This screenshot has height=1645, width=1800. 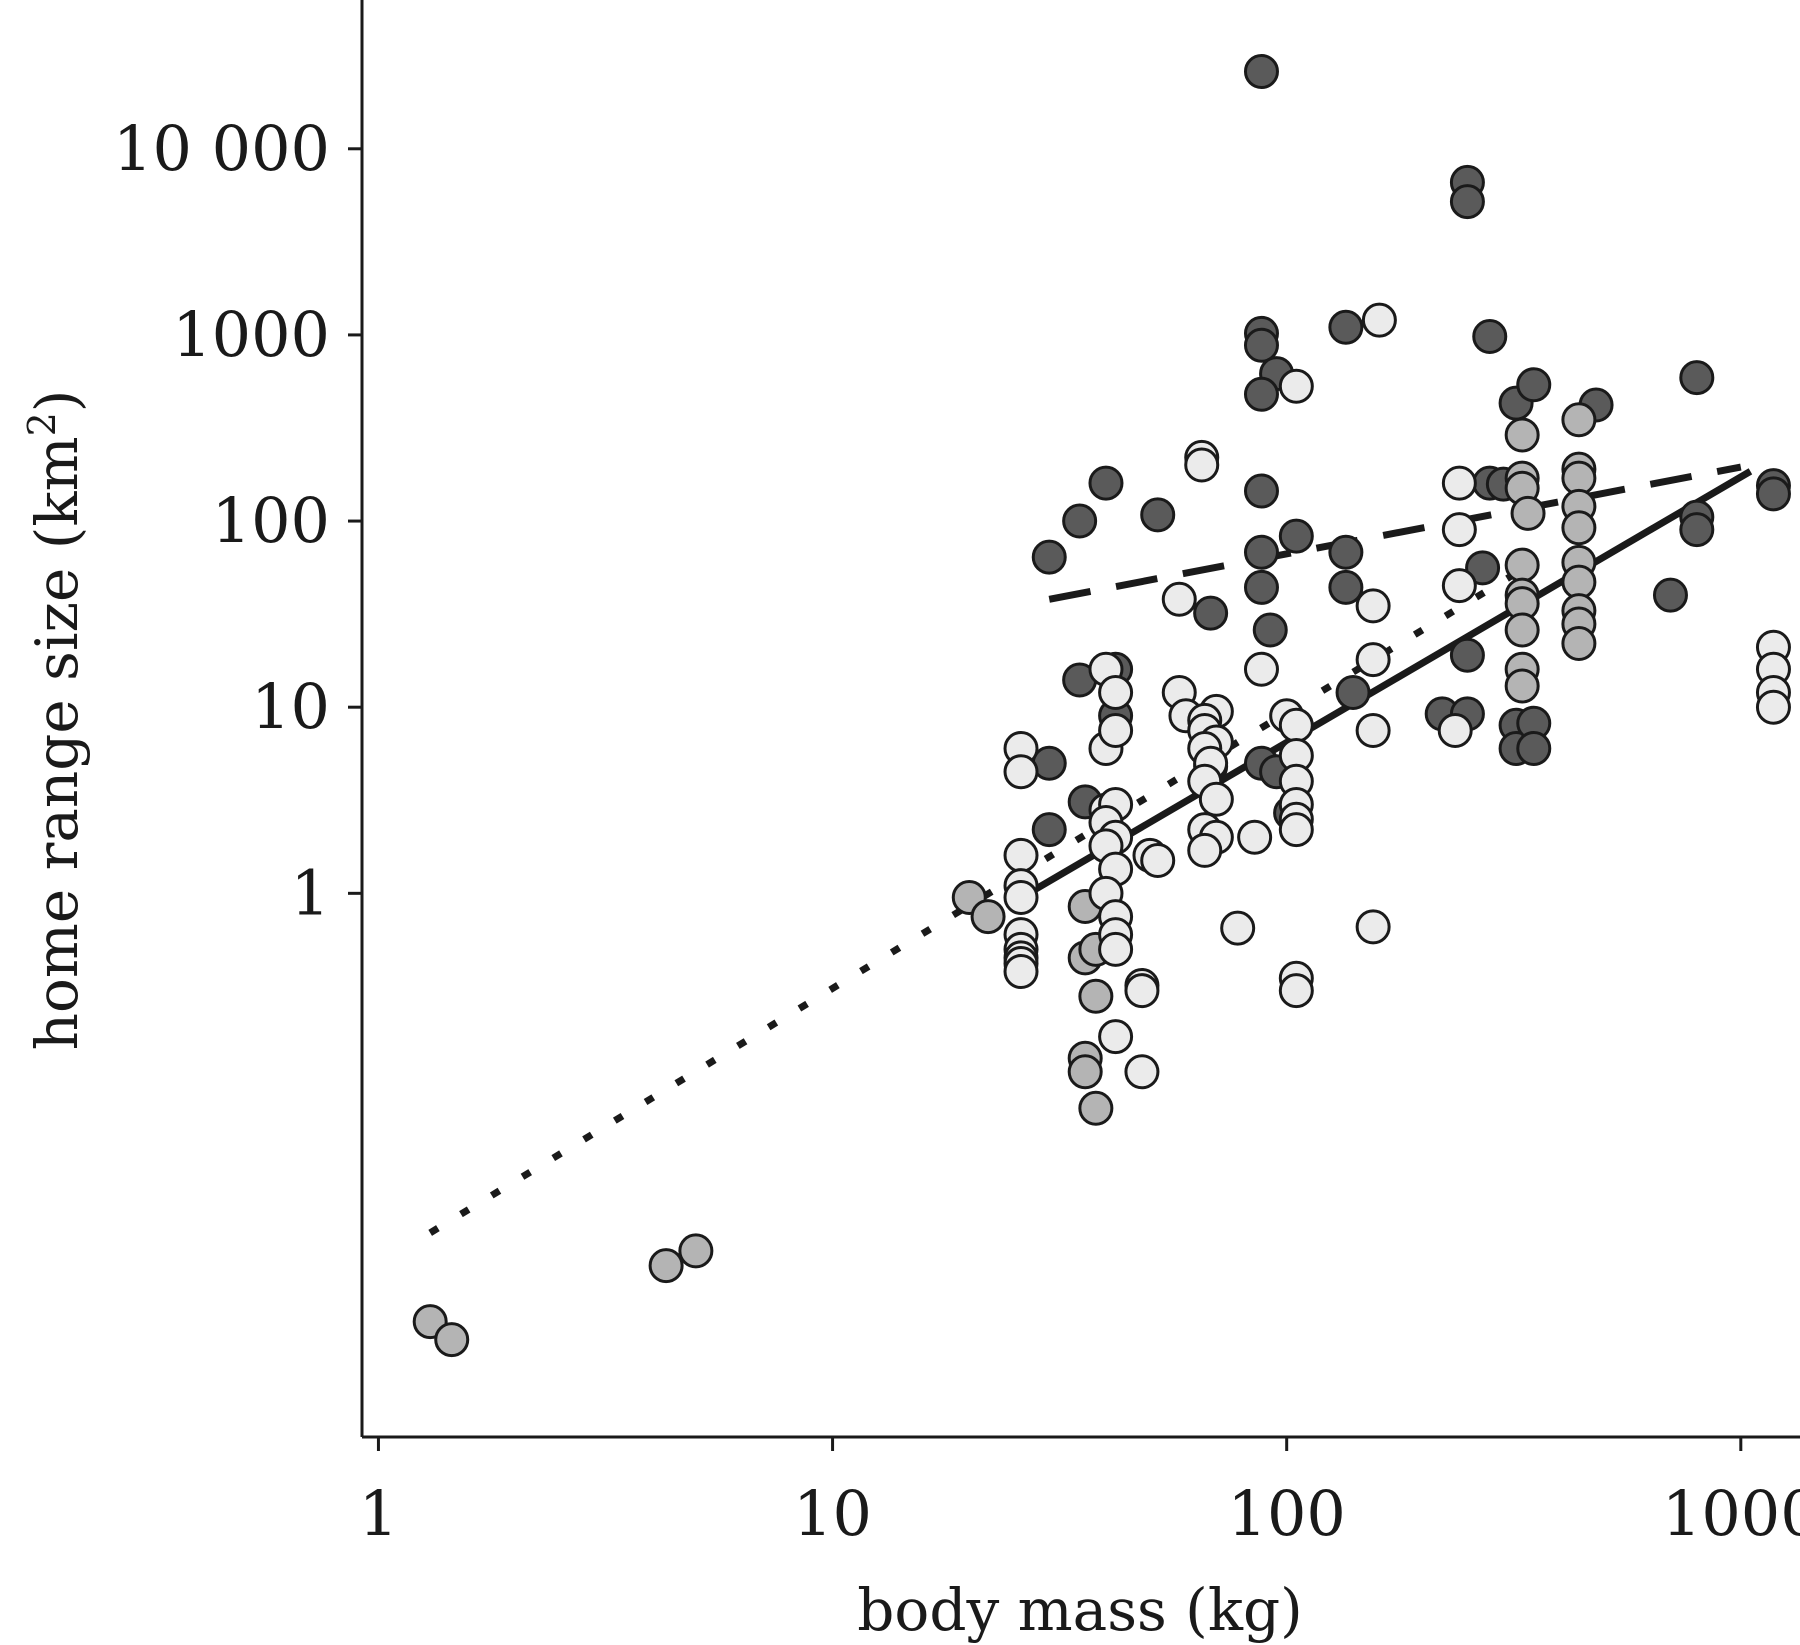 What do you see at coordinates (378, 1513) in the screenshot?
I see `x-tick-label: 1` at bounding box center [378, 1513].